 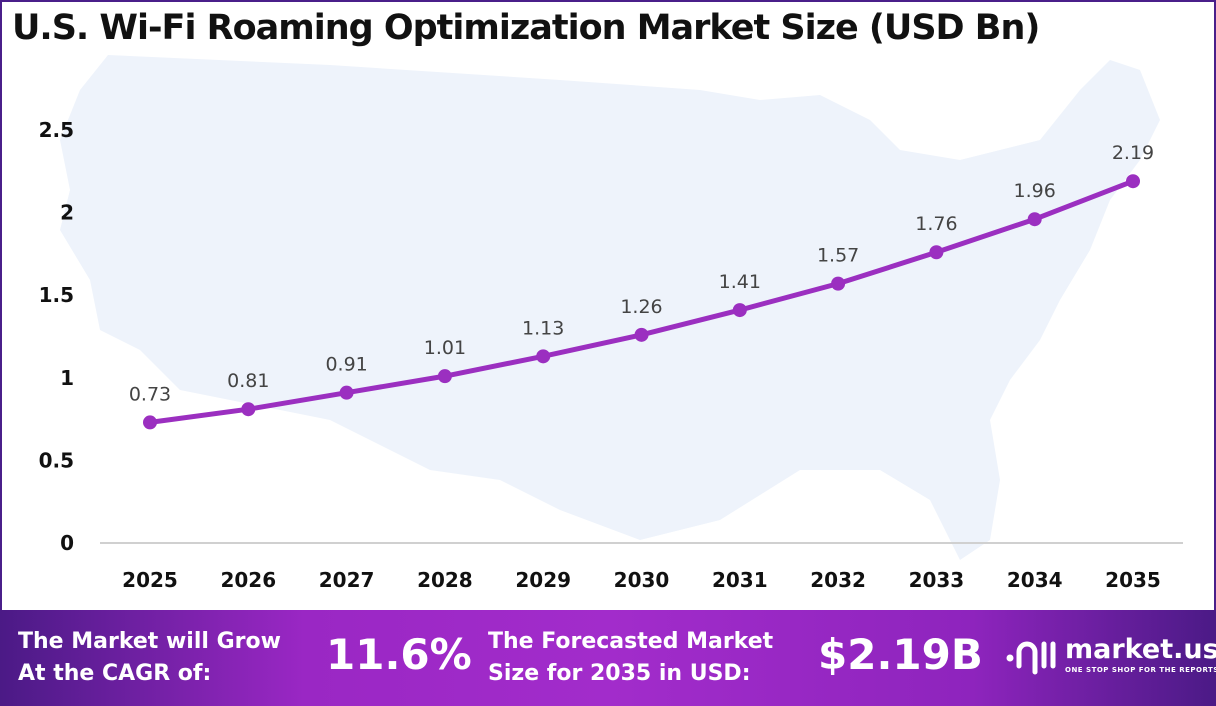 What do you see at coordinates (1140, 670) in the screenshot?
I see `logo-tagline: ONE STOP SHOP FOR THE REPORTS` at bounding box center [1140, 670].